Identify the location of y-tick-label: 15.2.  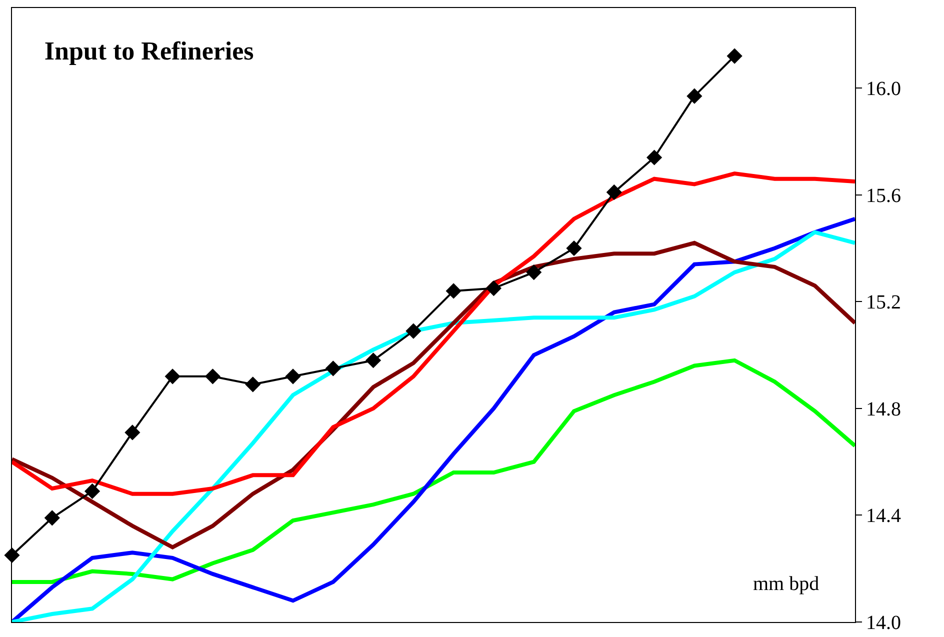
(883, 303).